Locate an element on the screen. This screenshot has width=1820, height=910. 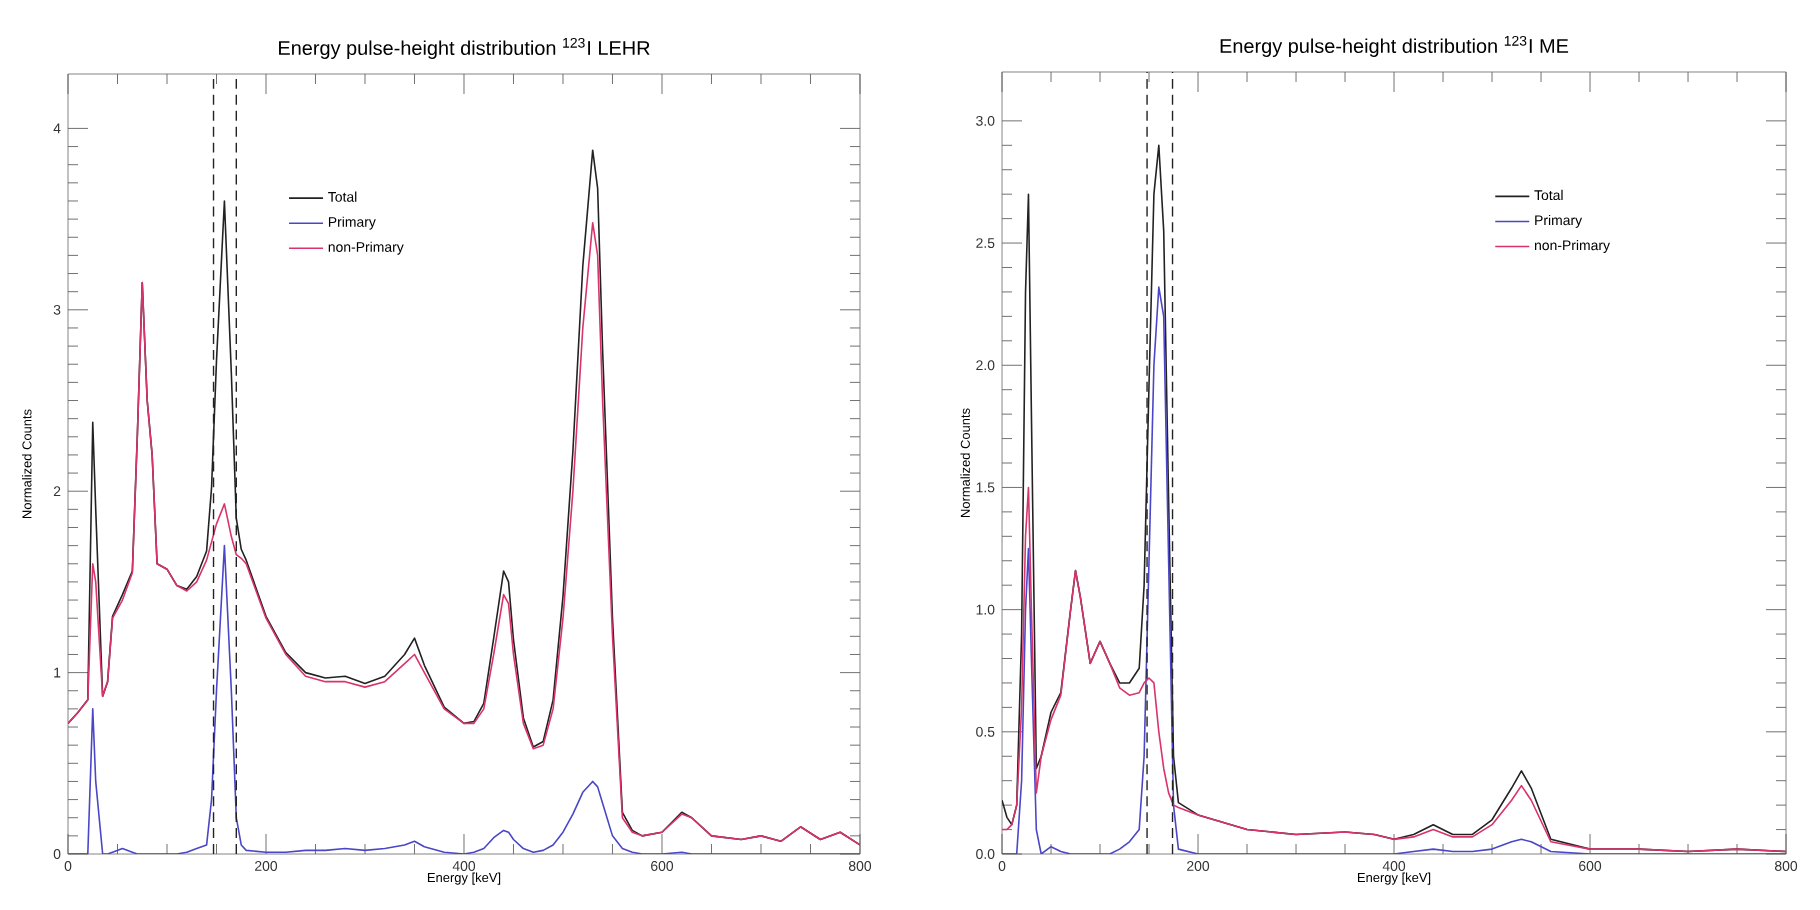
chart-title: Energy pulse-height distribution $^{123}$I LEHR is located at coordinates (464, 48).